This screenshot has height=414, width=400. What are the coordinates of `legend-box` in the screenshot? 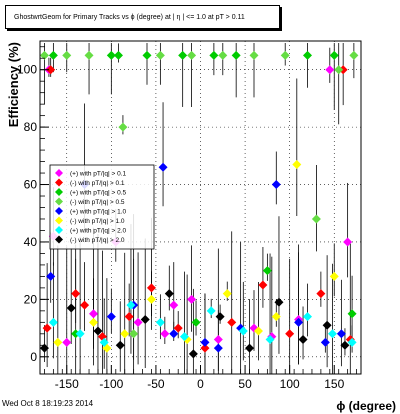 It's located at (102, 207).